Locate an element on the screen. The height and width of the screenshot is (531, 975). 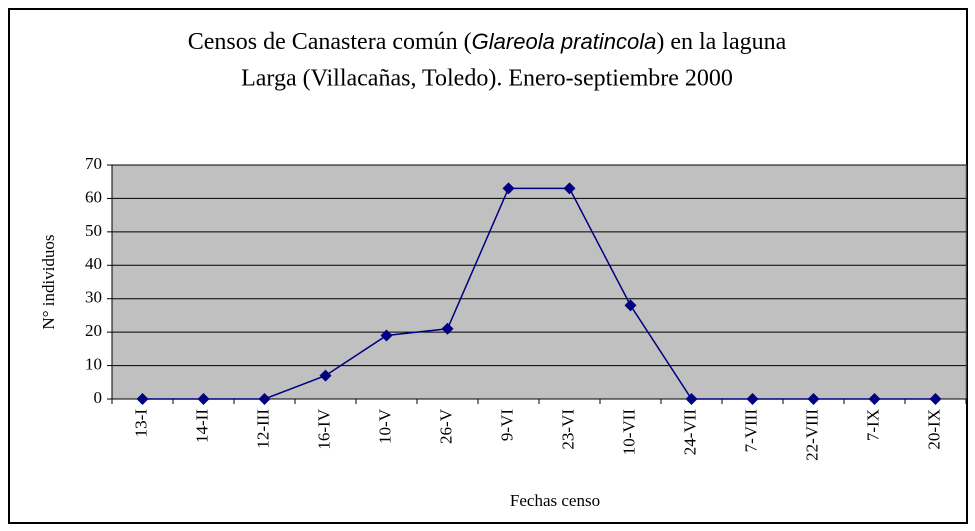
y-tick-label: 60 is located at coordinates (93, 196).